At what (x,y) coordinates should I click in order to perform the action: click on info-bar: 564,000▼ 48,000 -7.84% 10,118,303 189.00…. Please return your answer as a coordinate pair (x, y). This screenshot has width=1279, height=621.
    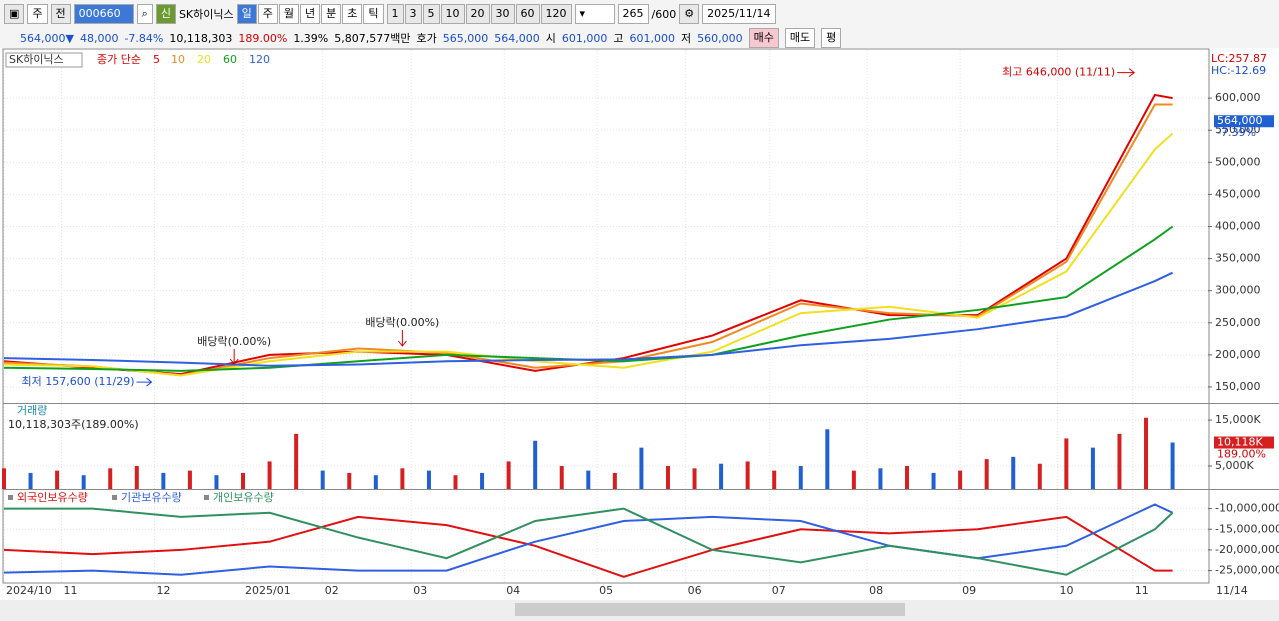
    Looking at the image, I should click on (639, 38).